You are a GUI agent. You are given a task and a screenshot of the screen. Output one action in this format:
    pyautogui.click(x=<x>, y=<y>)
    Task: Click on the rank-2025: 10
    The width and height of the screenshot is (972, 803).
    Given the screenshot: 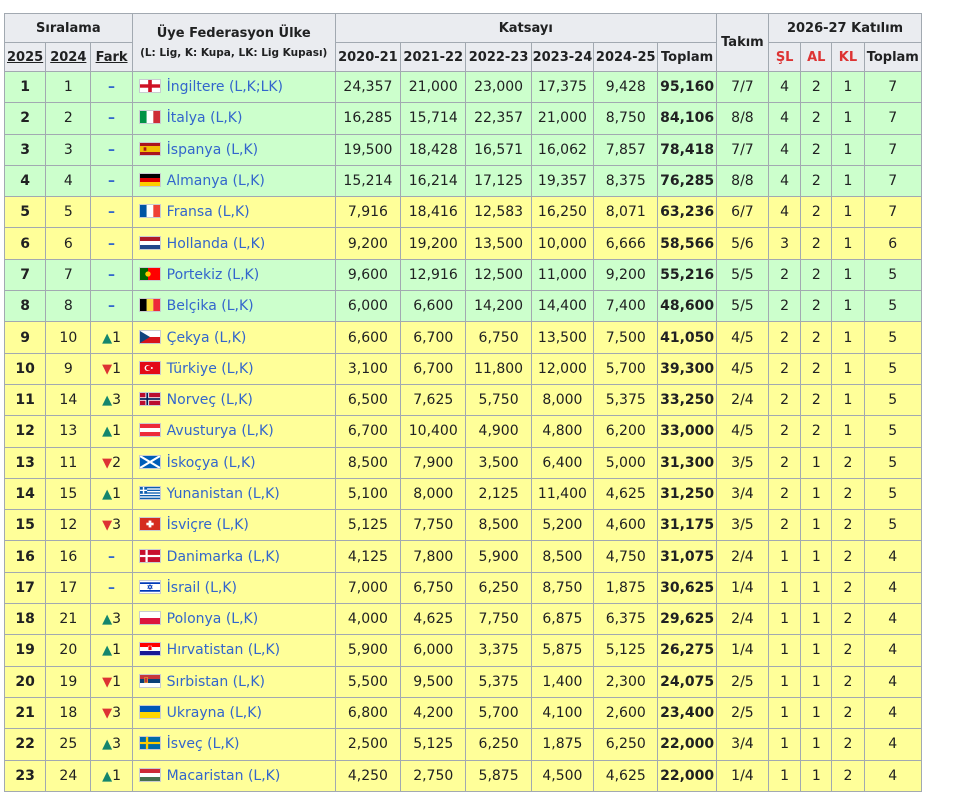 What is the action you would take?
    pyautogui.click(x=25, y=368)
    